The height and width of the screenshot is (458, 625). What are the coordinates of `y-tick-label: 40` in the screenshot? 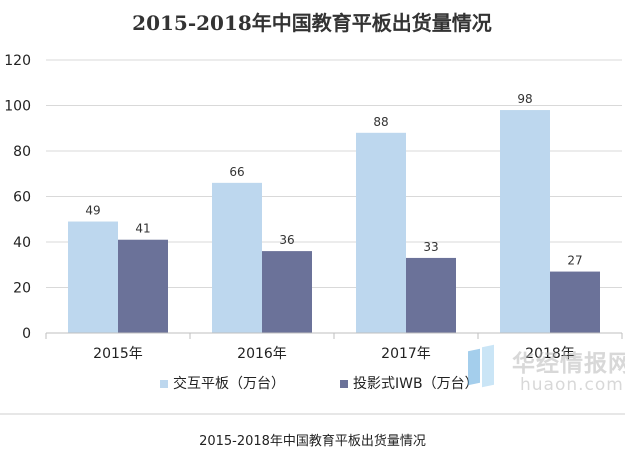 It's located at (22, 243).